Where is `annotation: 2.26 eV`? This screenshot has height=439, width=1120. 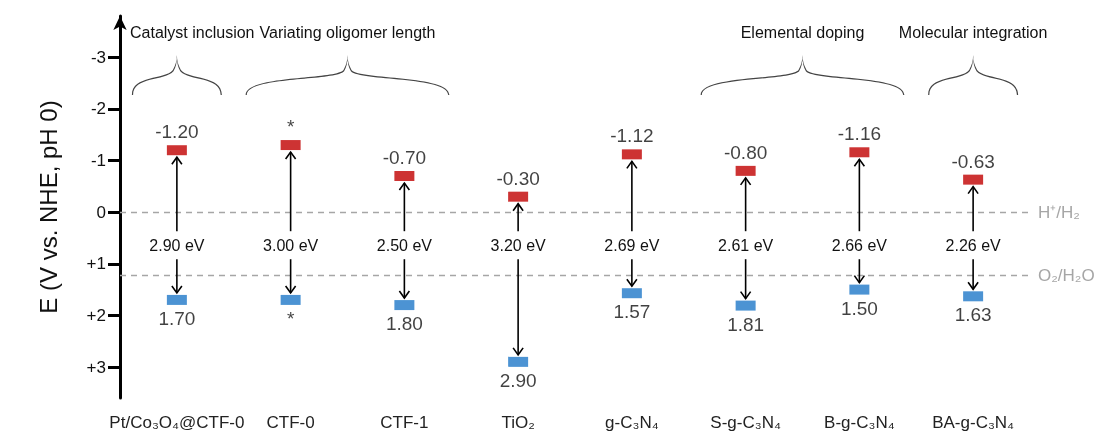 annotation: 2.26 eV is located at coordinates (973, 245).